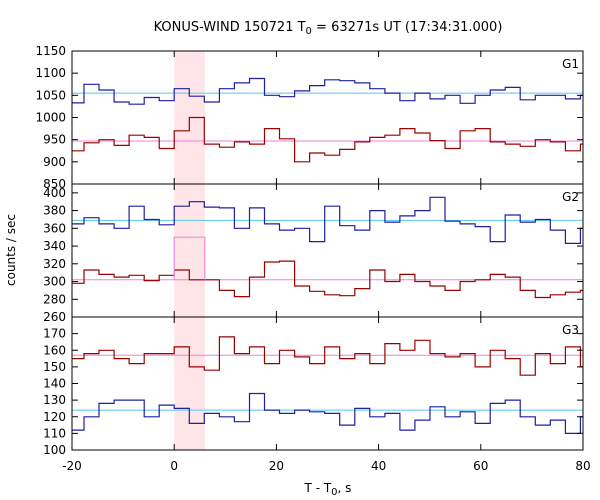  Describe the element at coordinates (480, 466) in the screenshot. I see `x-tick-label: 60` at that location.